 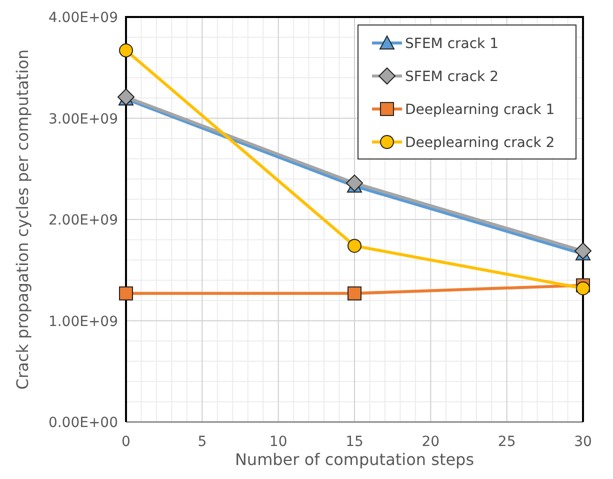 I want to click on y-tick-label: 2.00E+09, so click(x=83, y=220).